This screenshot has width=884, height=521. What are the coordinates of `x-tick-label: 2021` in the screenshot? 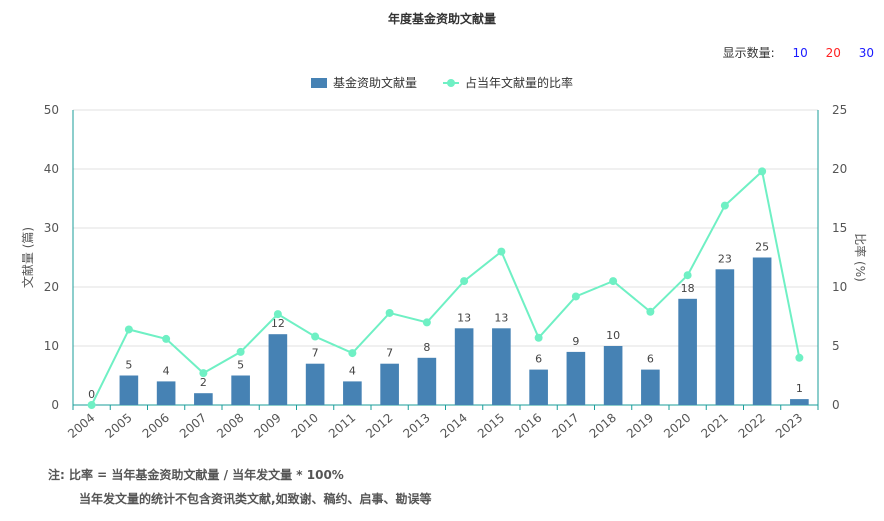 It's located at (714, 426).